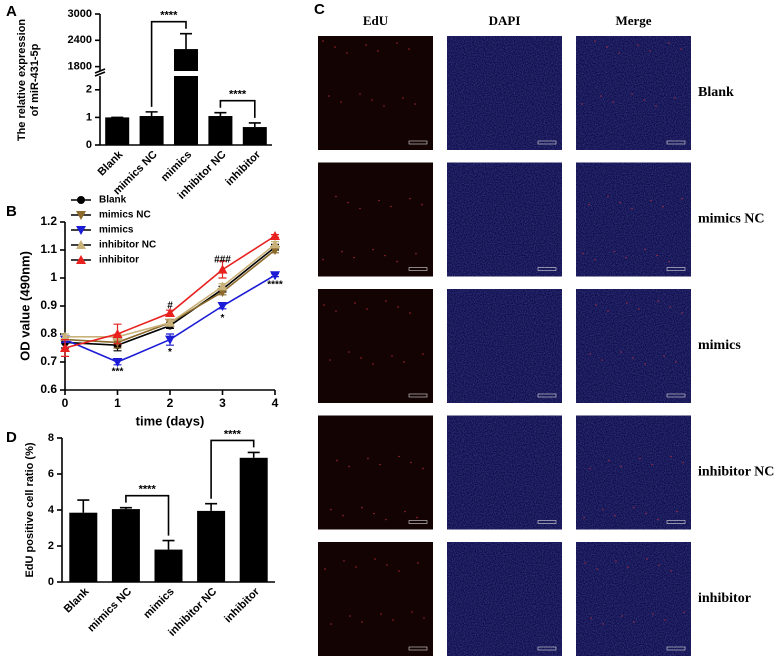 The image size is (778, 662). Describe the element at coordinates (736, 472) in the screenshot. I see `row-label: inhibitor NC` at that location.